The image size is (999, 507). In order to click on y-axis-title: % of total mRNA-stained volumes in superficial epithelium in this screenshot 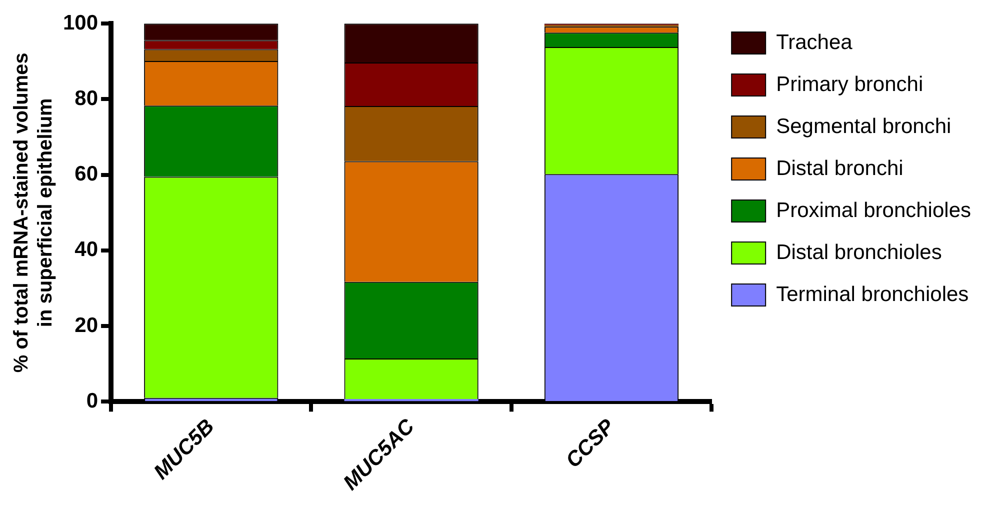, I will do `click(33, 212)`.